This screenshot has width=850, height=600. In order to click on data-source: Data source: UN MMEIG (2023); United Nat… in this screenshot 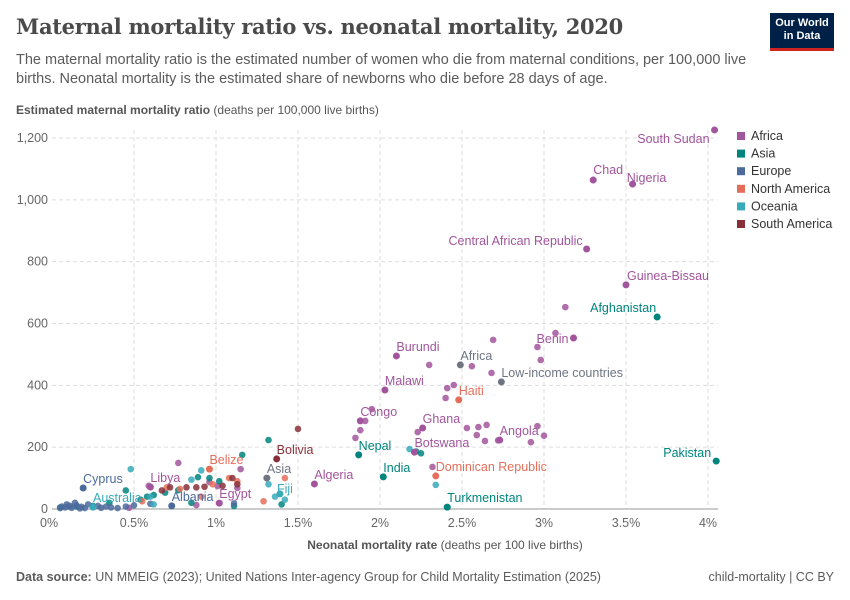, I will do `click(308, 577)`.